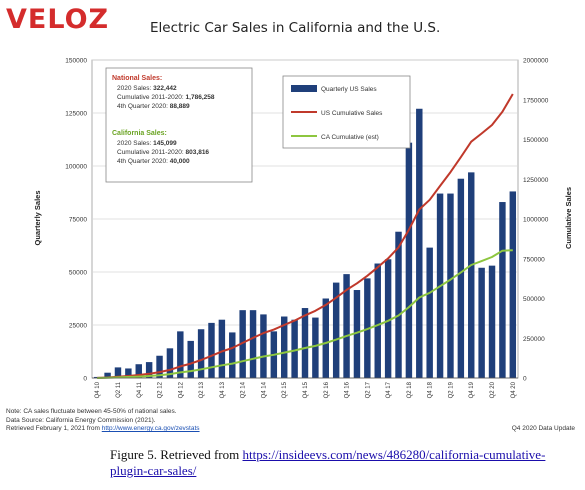 The image size is (585, 490). Describe the element at coordinates (175, 454) in the screenshot. I see `caption-prefix: Figure 5. Retrieved from` at that location.